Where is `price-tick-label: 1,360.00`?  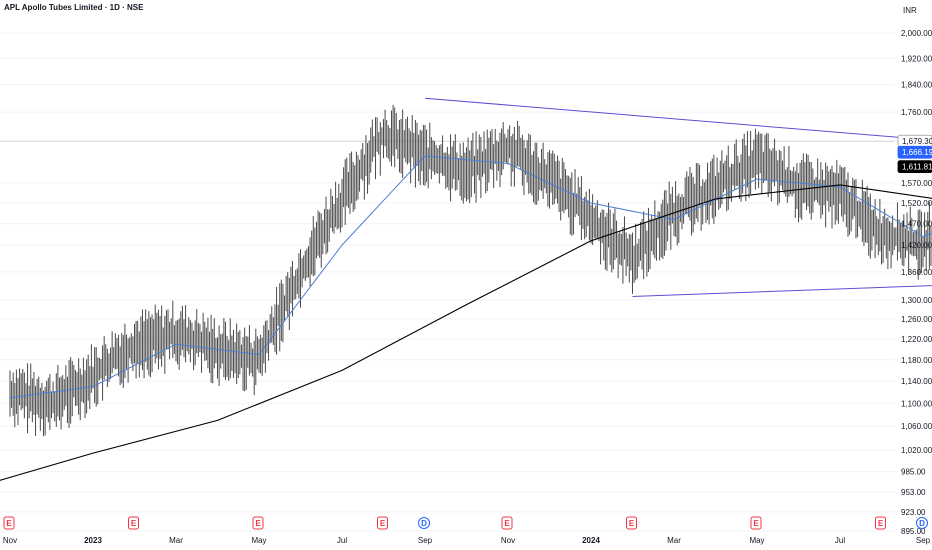
price-tick-label: 1,360.00 is located at coordinates (916, 272).